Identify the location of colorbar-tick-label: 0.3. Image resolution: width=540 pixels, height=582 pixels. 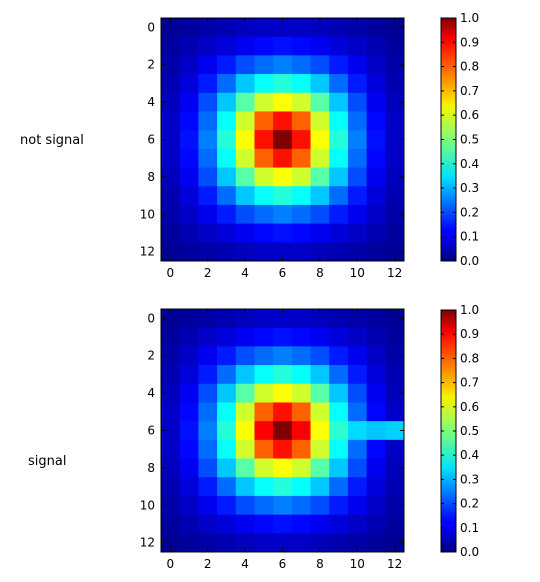
(469, 479).